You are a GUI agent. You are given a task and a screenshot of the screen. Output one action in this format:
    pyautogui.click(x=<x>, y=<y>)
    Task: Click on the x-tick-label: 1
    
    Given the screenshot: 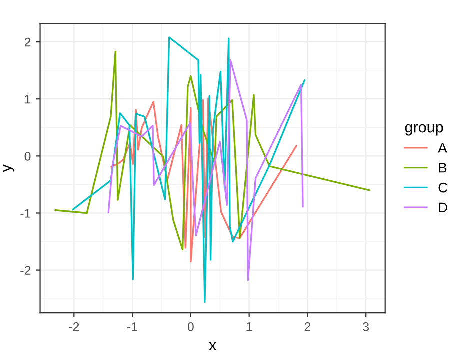 What is the action you would take?
    pyautogui.click(x=249, y=327)
    